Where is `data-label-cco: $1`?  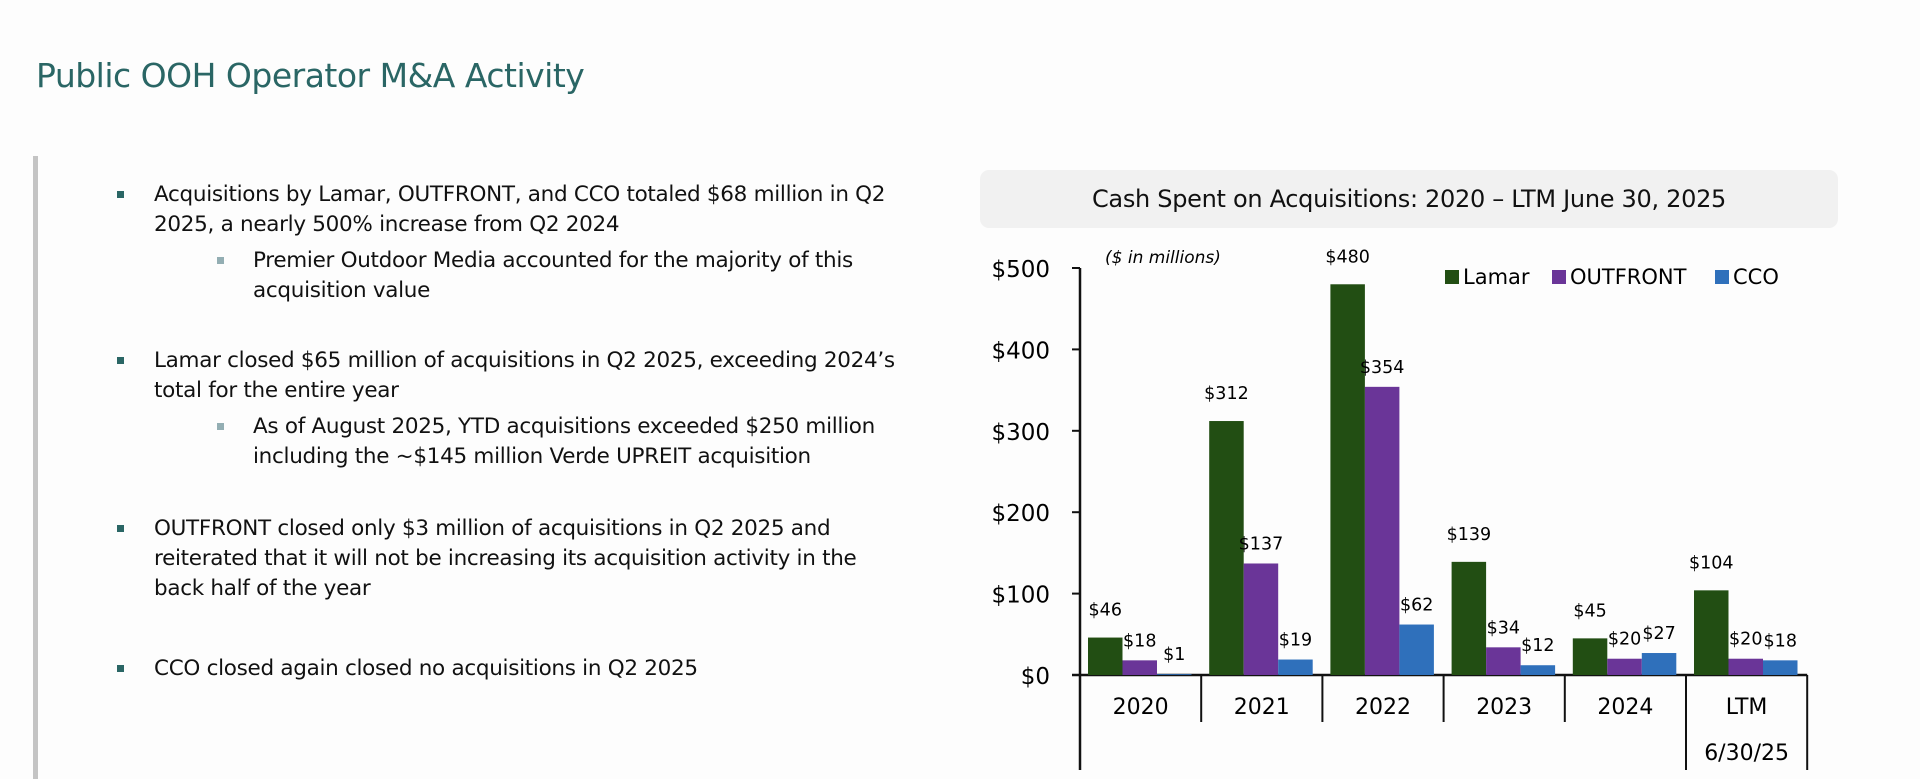
data-label-cco: $1 is located at coordinates (1174, 655).